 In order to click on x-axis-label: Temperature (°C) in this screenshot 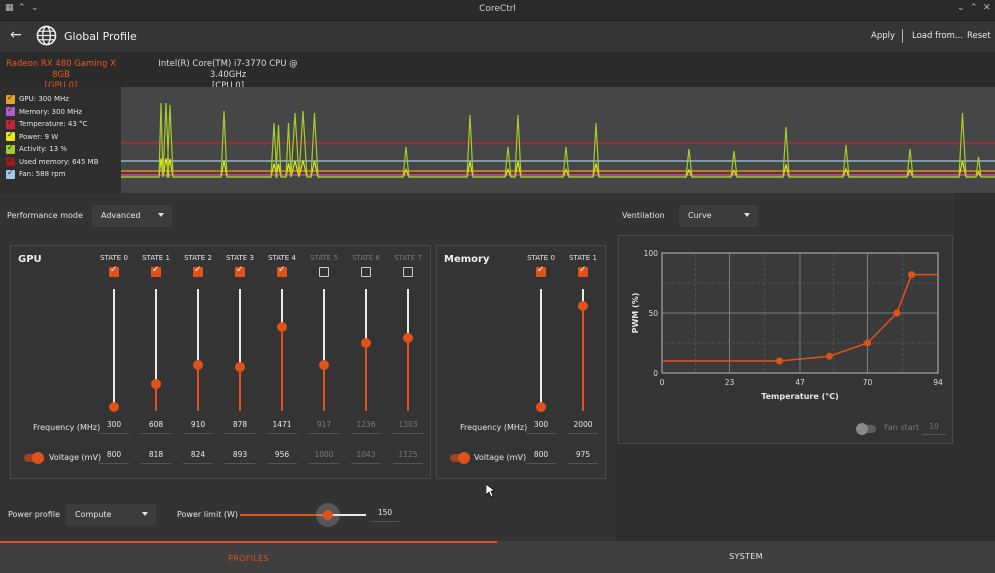, I will do `click(800, 396)`.